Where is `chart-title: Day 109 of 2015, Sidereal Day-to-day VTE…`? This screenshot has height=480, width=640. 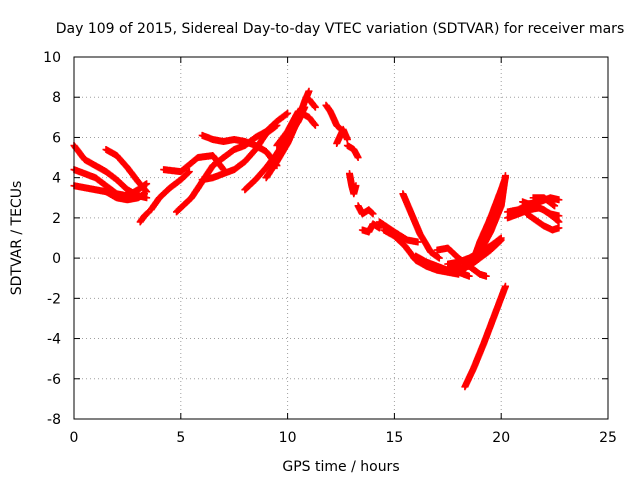 chart-title: Day 109 of 2015, Sidereal Day-to-day VTE… is located at coordinates (340, 29).